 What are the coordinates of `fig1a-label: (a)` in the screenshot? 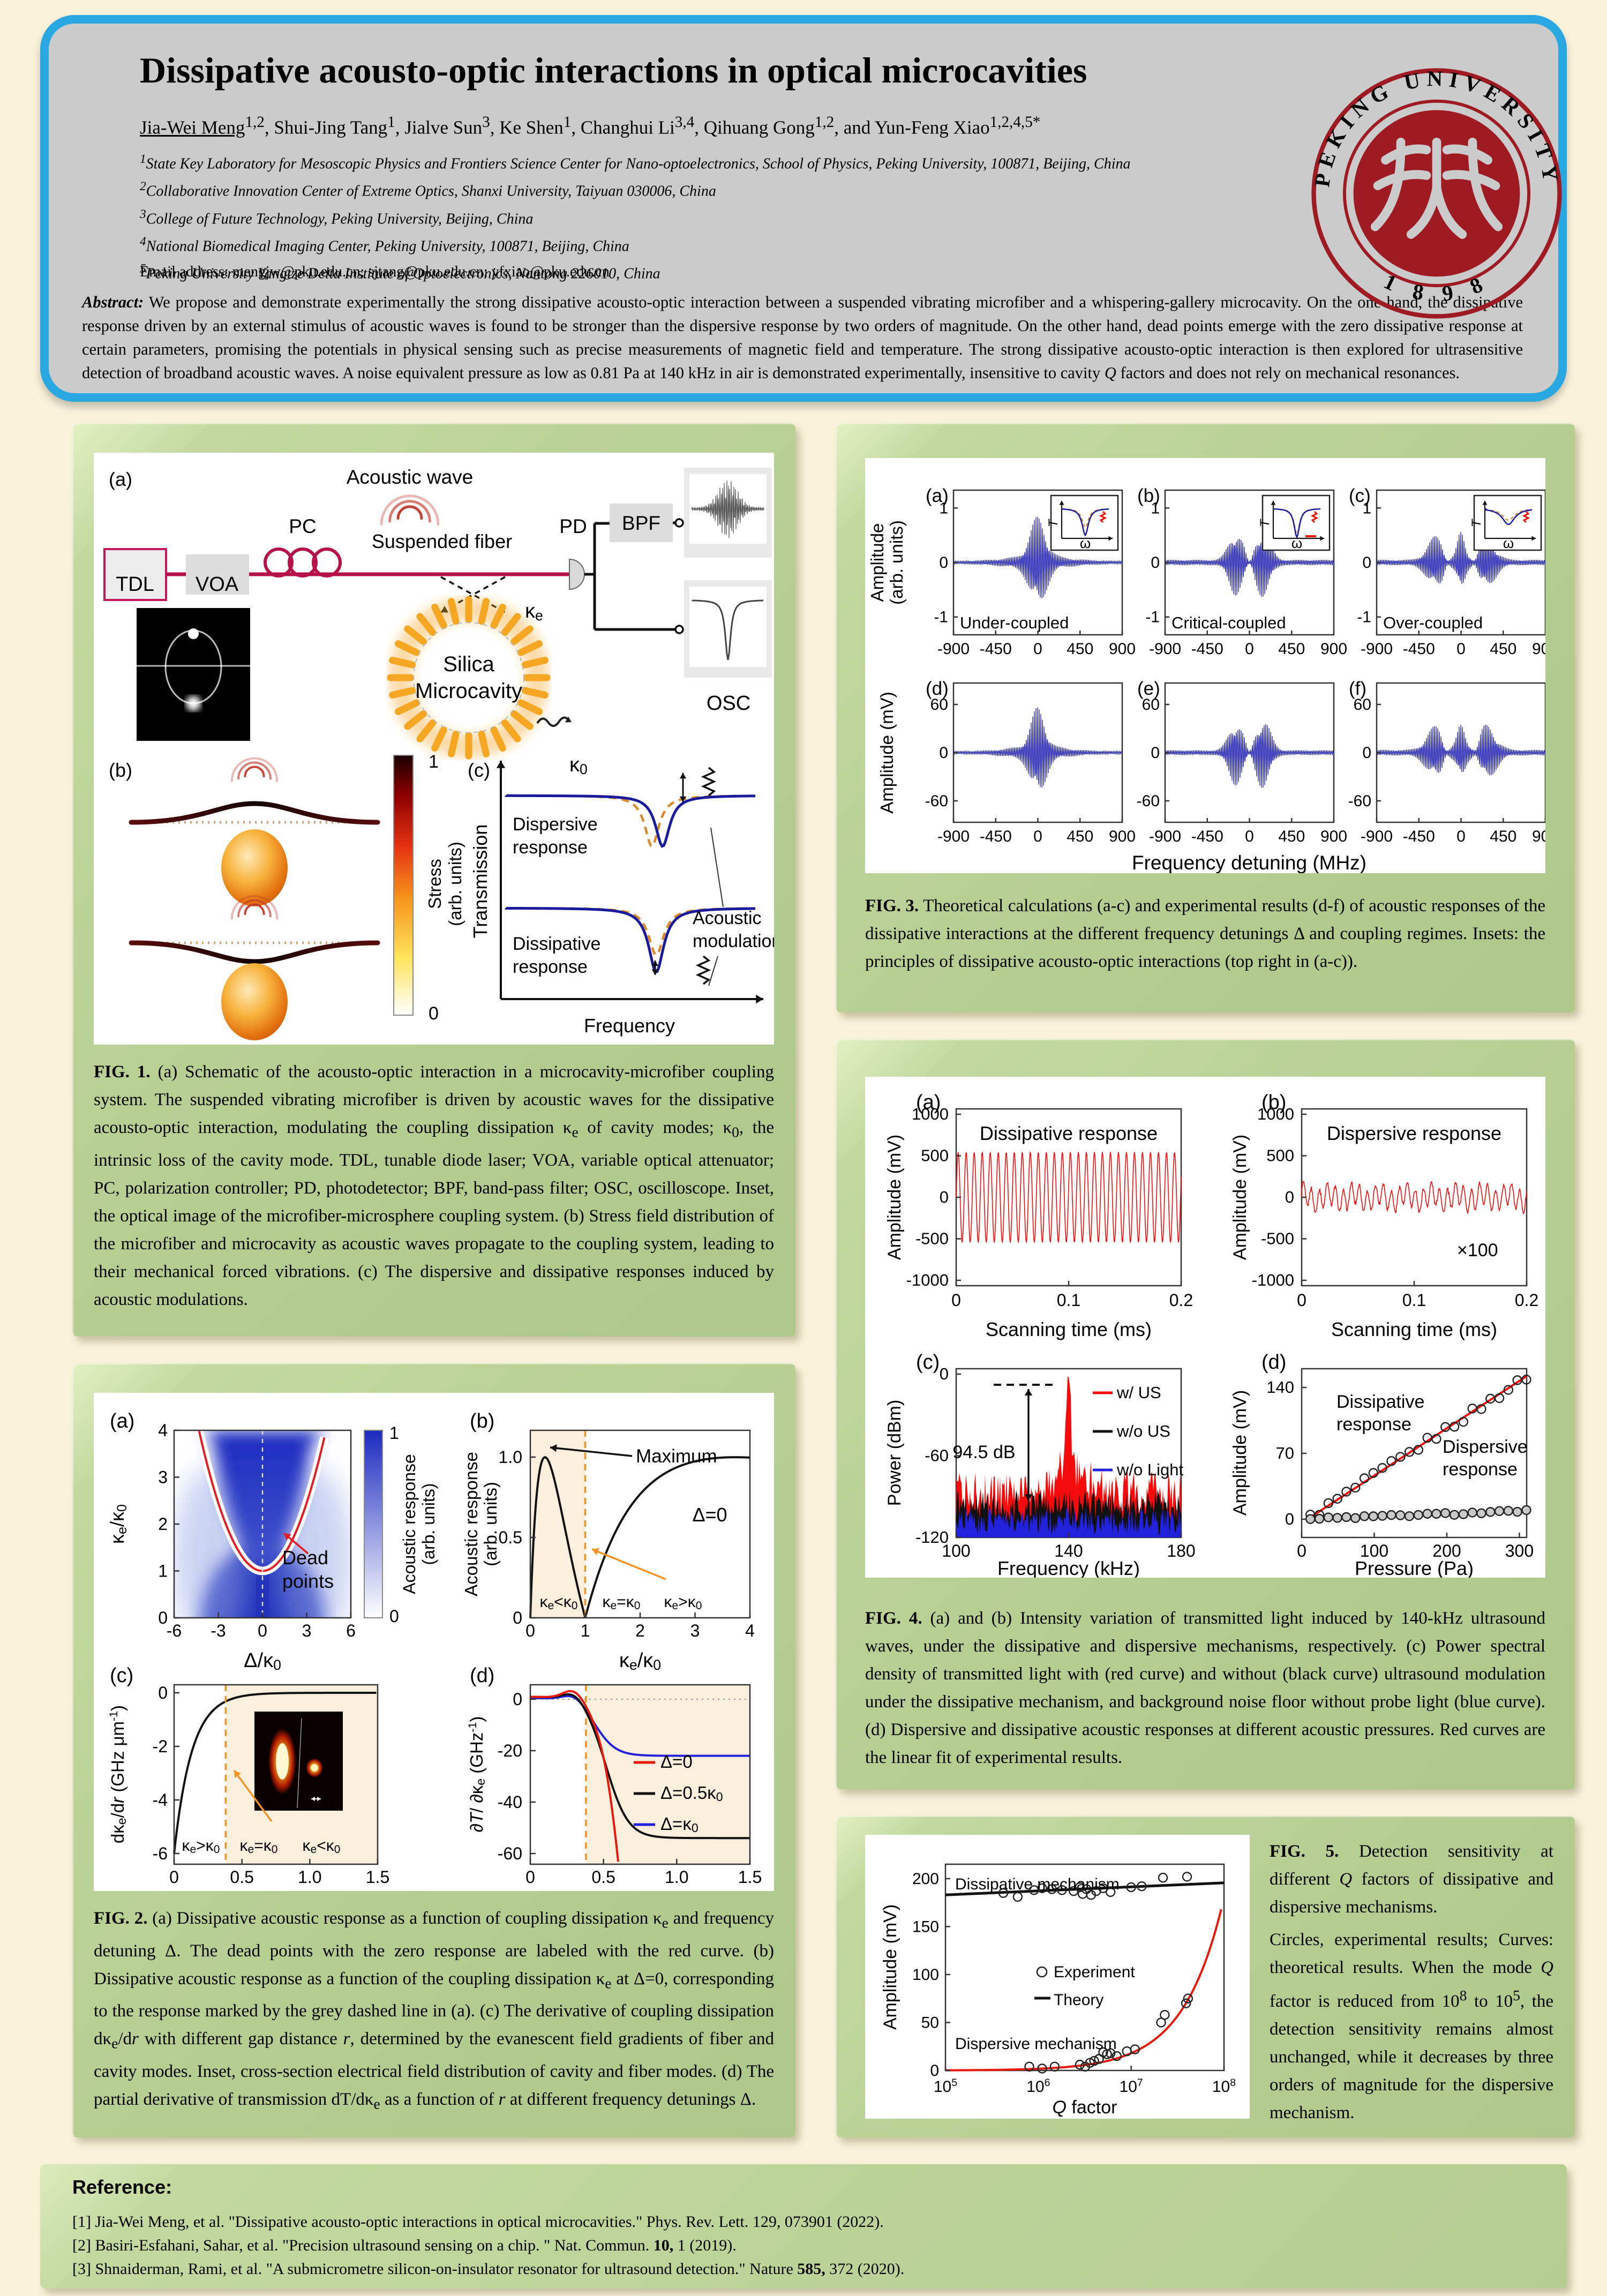 It's located at (120, 479).